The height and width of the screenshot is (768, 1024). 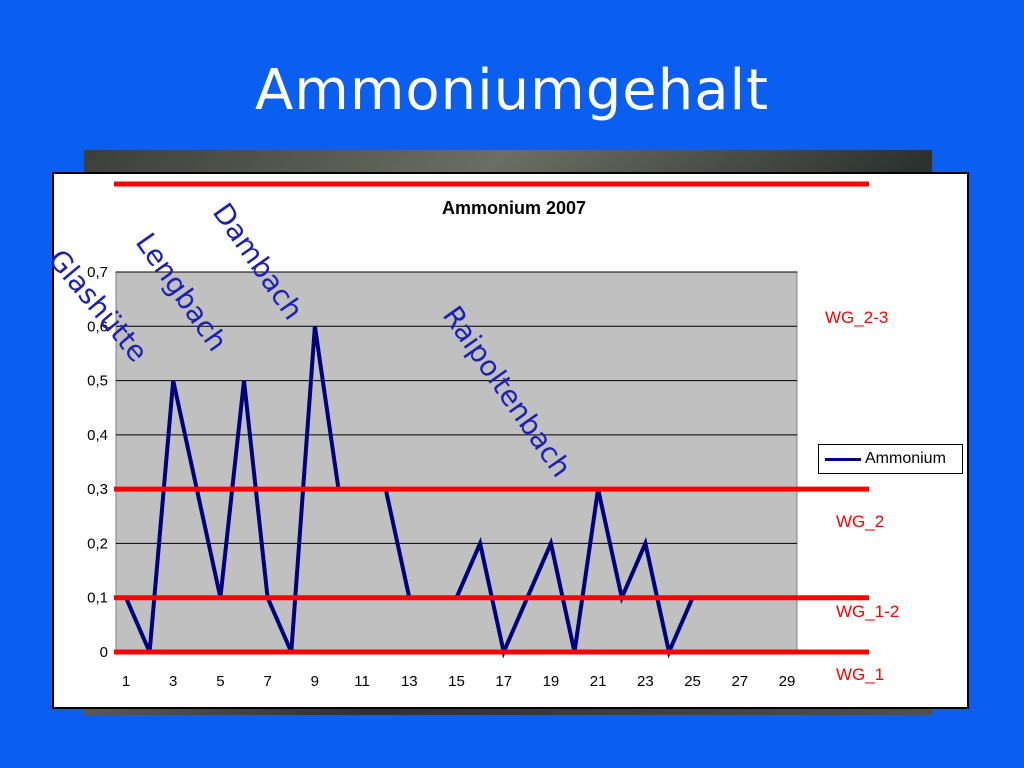 I want to click on x-tick-label: 29, so click(x=787, y=681).